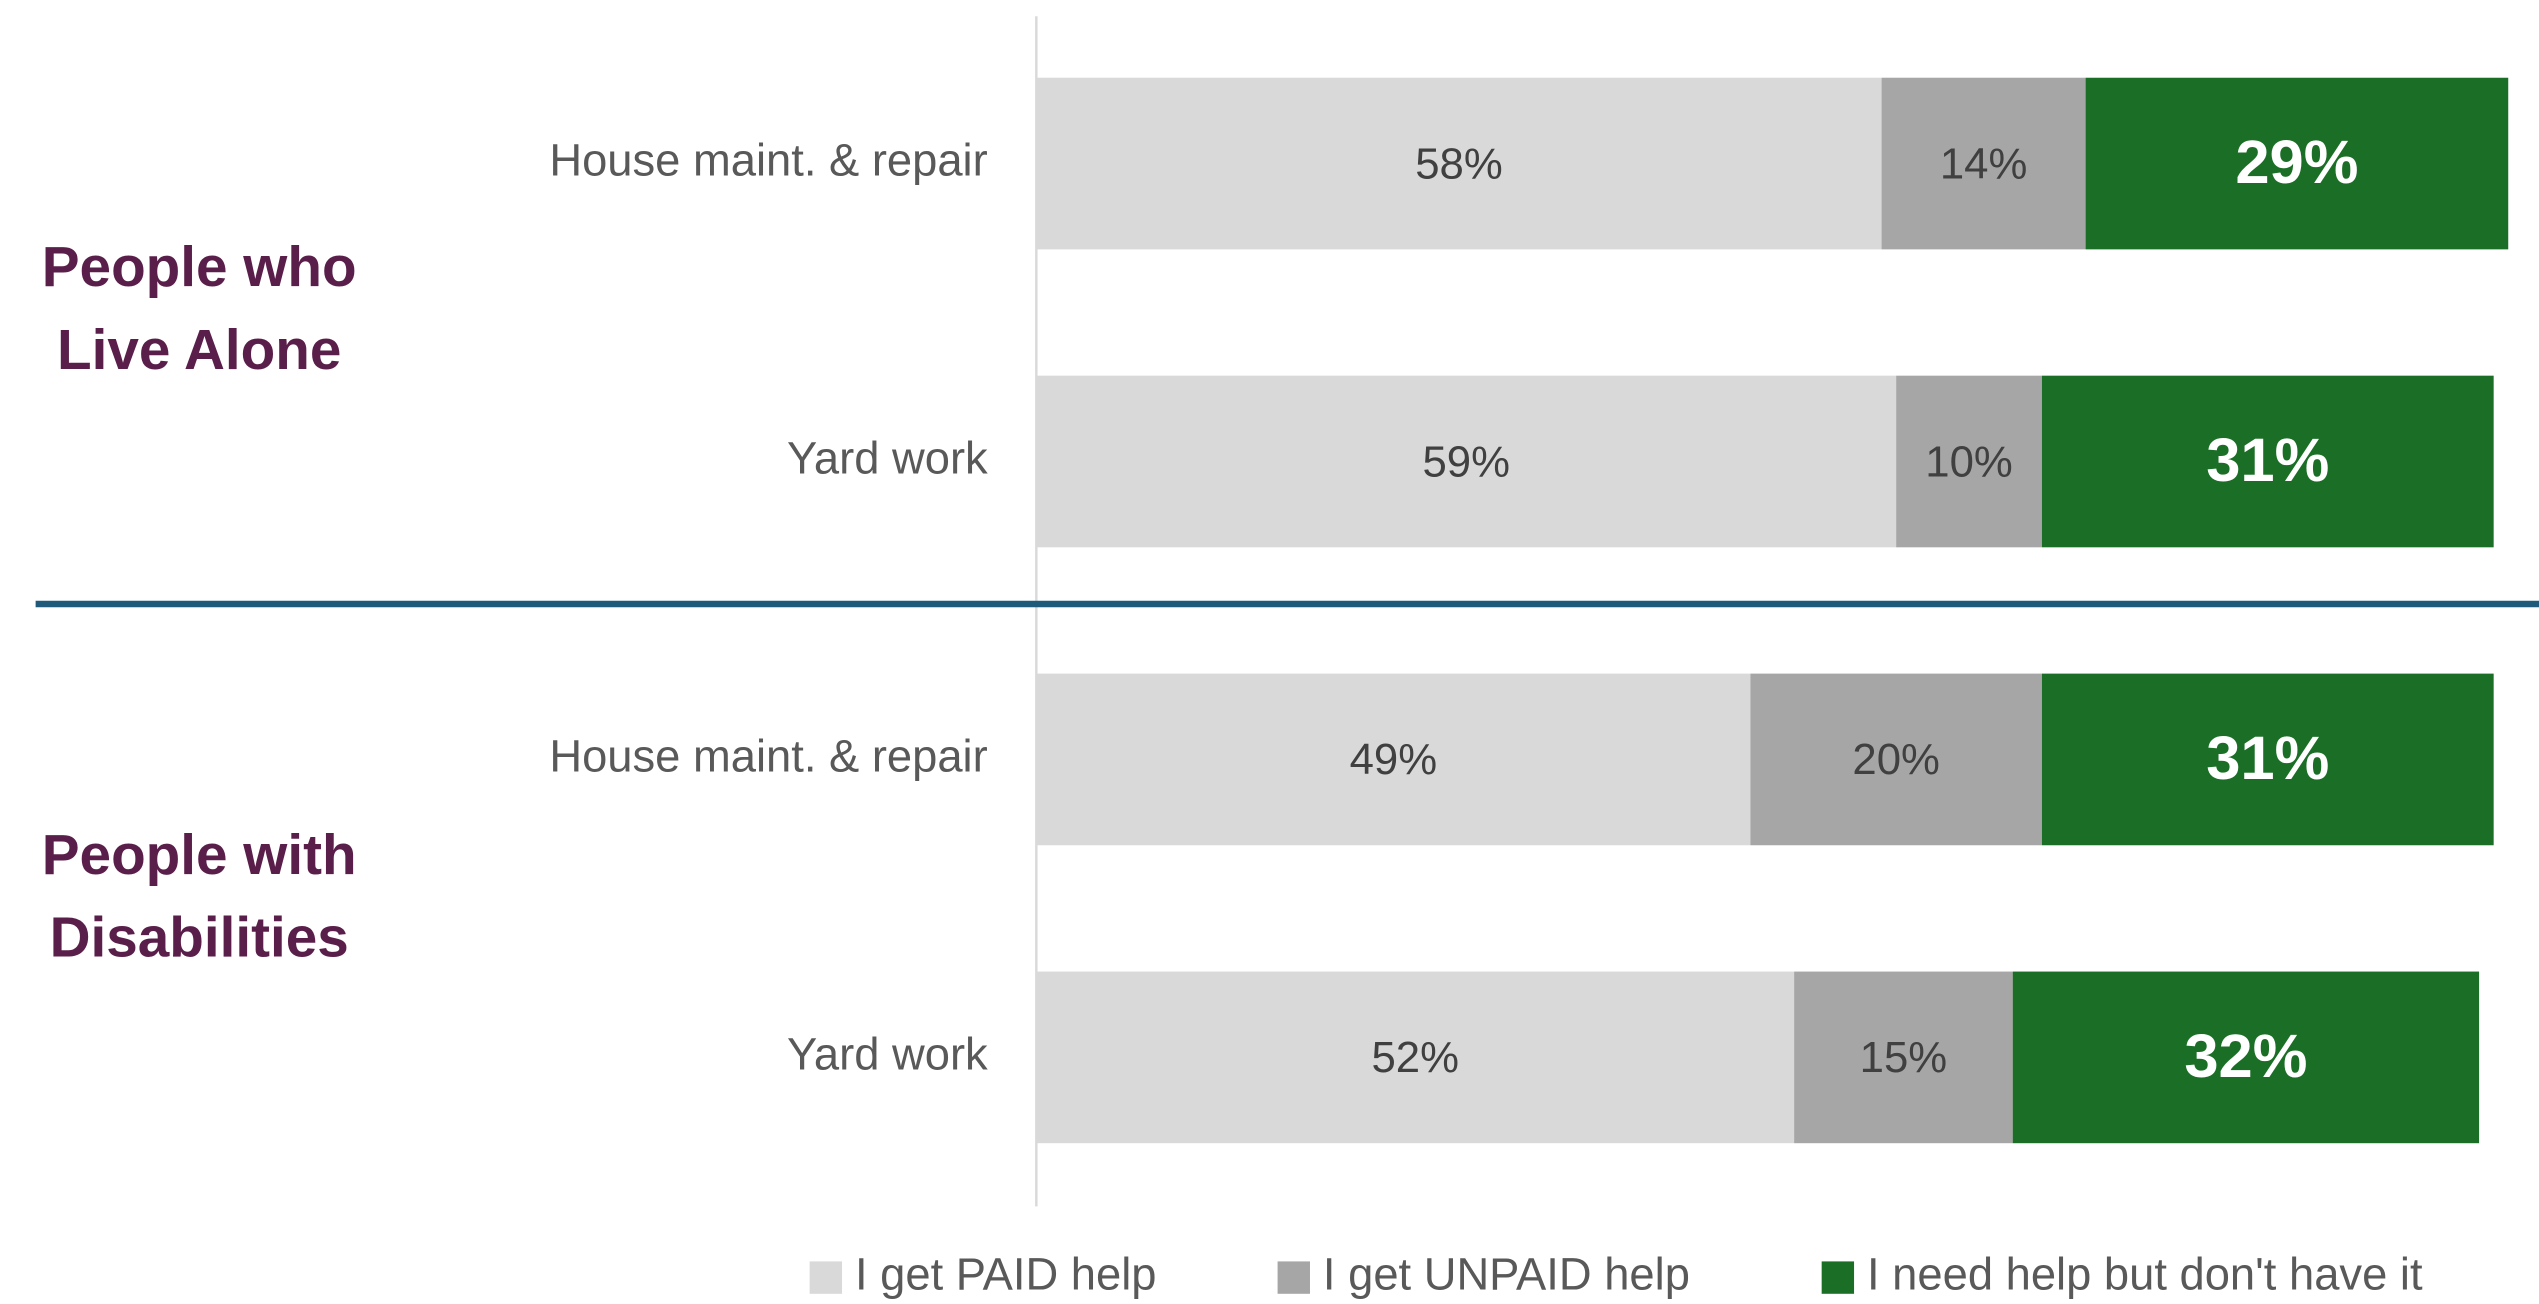 The height and width of the screenshot is (1304, 2539). Describe the element at coordinates (1506, 1274) in the screenshot. I see `legend-label: I get UNPAID help` at that location.